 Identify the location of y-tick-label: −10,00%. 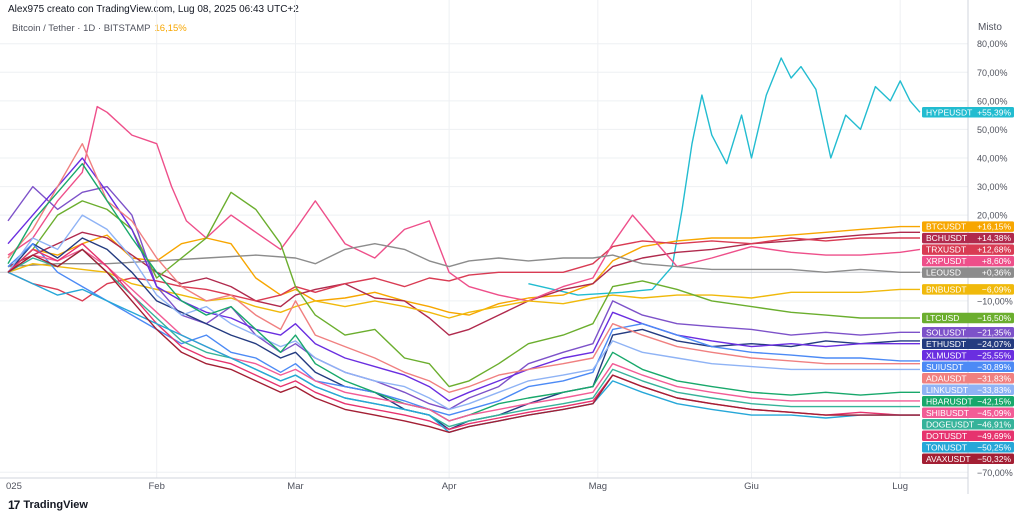
(995, 301).